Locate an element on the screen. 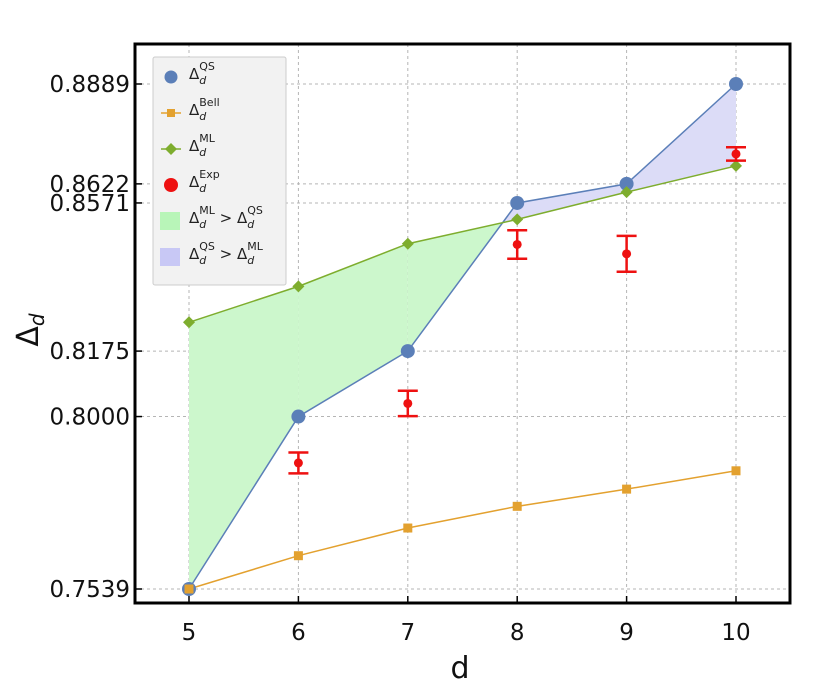 Image resolution: width=830 pixels, height=687 pixels. x-tick-label: 10 is located at coordinates (735, 633).